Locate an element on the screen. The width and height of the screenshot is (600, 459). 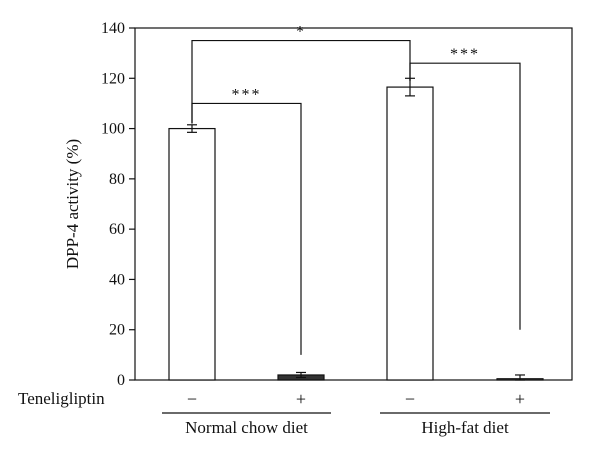
y-tick-label: 80 is located at coordinates (117, 179).